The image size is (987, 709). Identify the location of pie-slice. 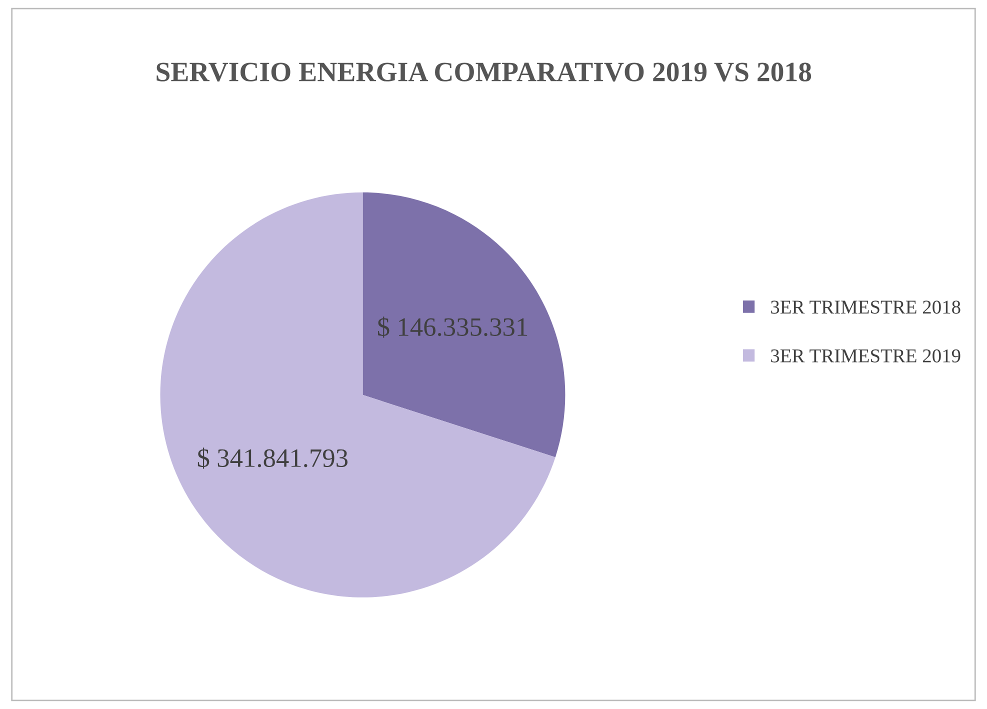
(464, 325).